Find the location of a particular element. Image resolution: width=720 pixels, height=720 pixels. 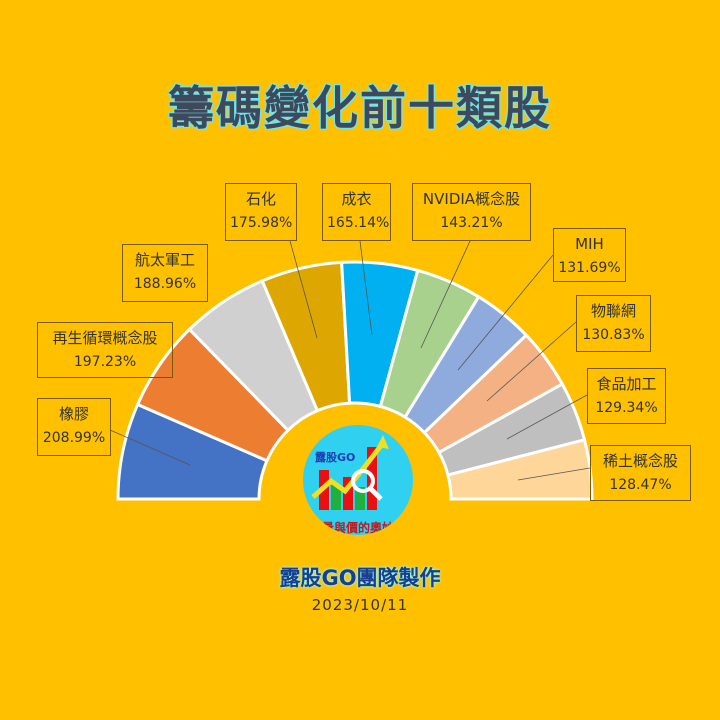

category-label: 再生循環概念股 is located at coordinates (105, 338).